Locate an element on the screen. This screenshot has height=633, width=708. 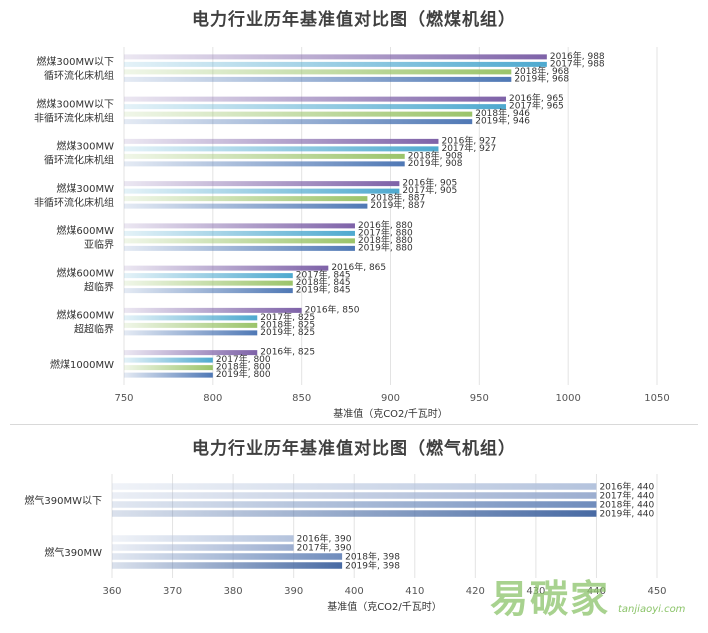
x-tick-label: 850 is located at coordinates (301, 398).